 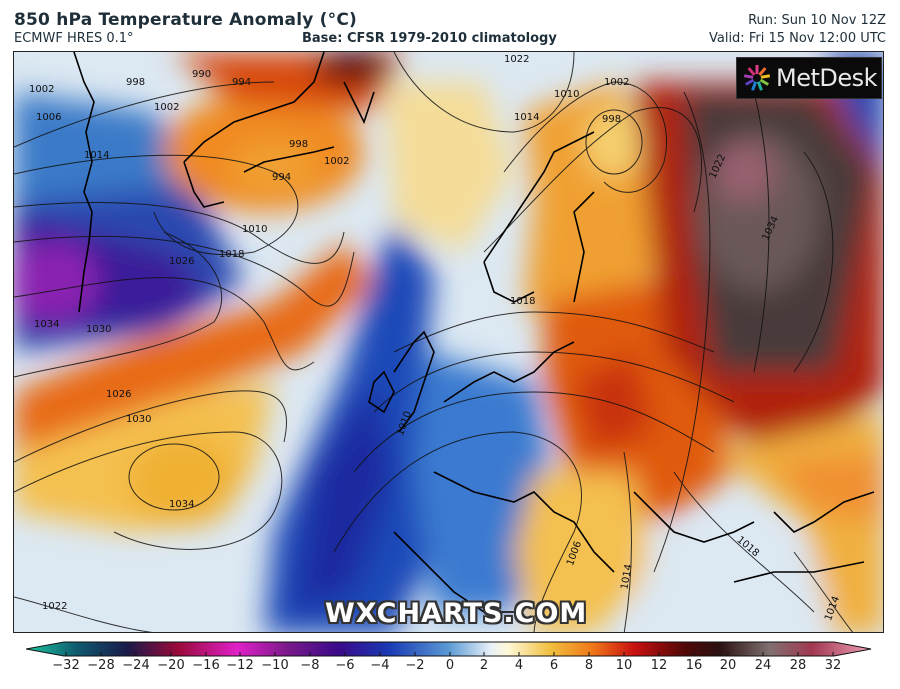 What do you see at coordinates (345, 665) in the screenshot?
I see `colorbar-tick-label: −6` at bounding box center [345, 665].